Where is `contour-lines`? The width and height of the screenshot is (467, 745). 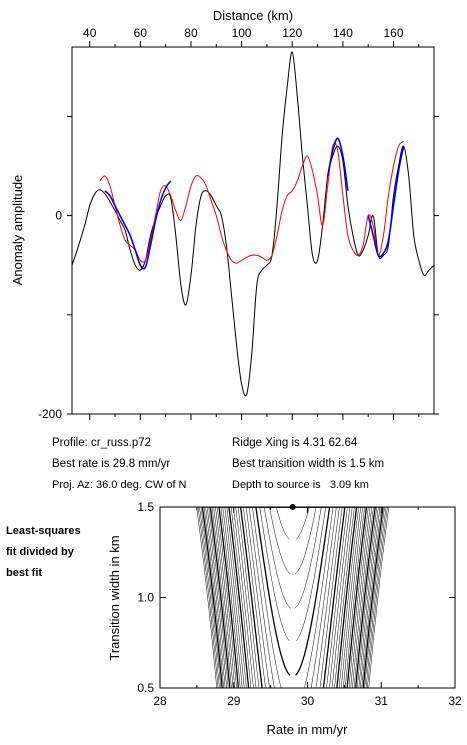 contour-lines is located at coordinates (293, 597).